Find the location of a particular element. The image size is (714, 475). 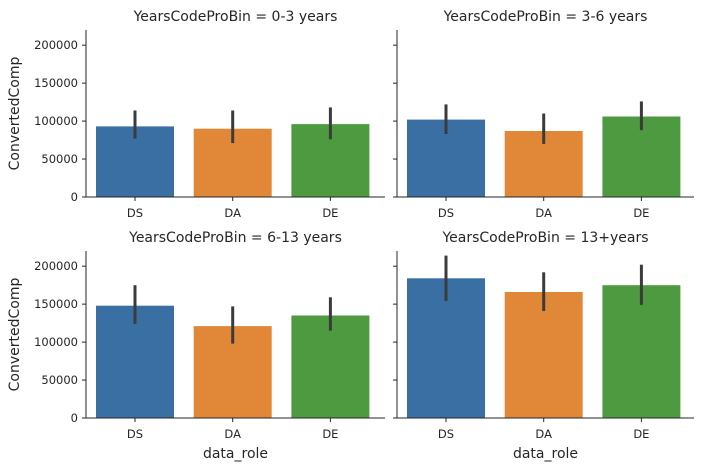

panel-title: YearsCodeProBin = 0-3 years is located at coordinates (235, 17).